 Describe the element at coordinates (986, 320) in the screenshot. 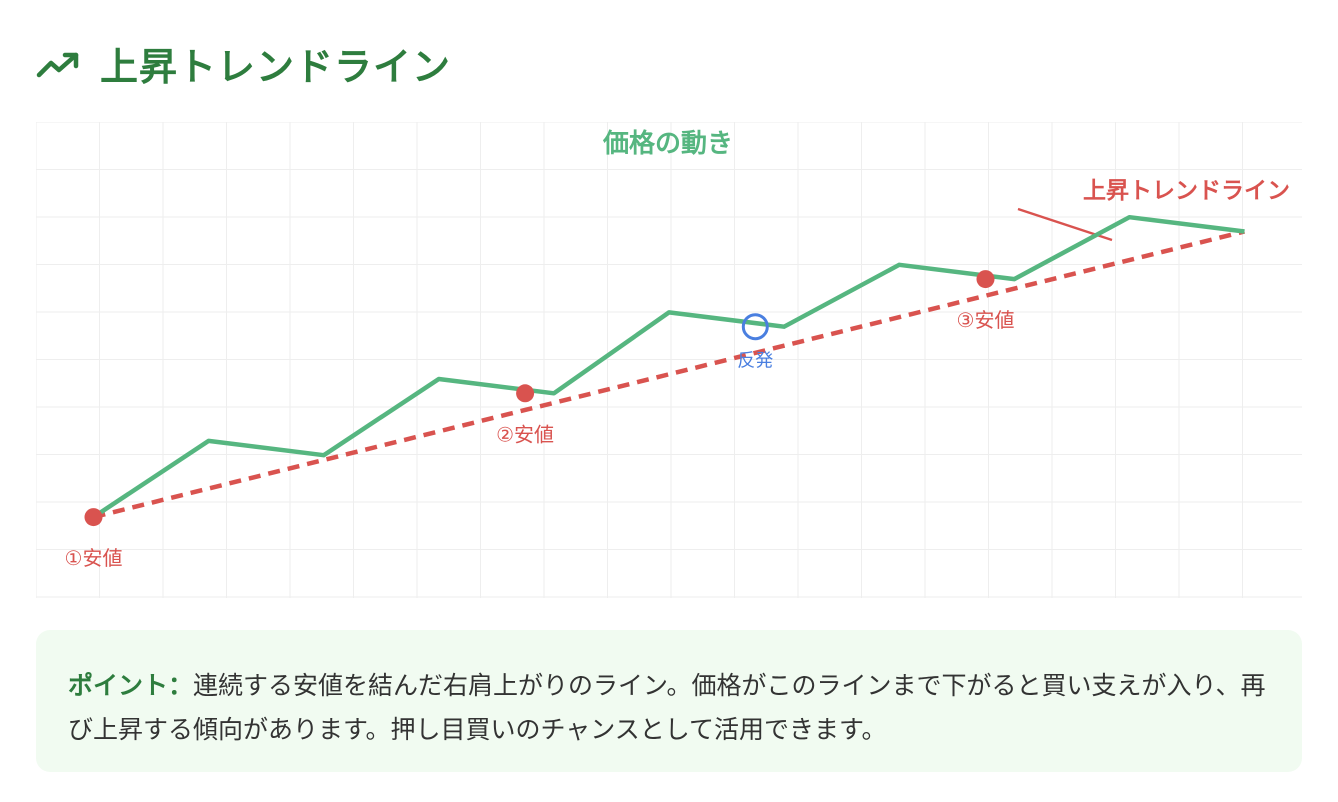

I see `low-point-label: ③安値` at that location.